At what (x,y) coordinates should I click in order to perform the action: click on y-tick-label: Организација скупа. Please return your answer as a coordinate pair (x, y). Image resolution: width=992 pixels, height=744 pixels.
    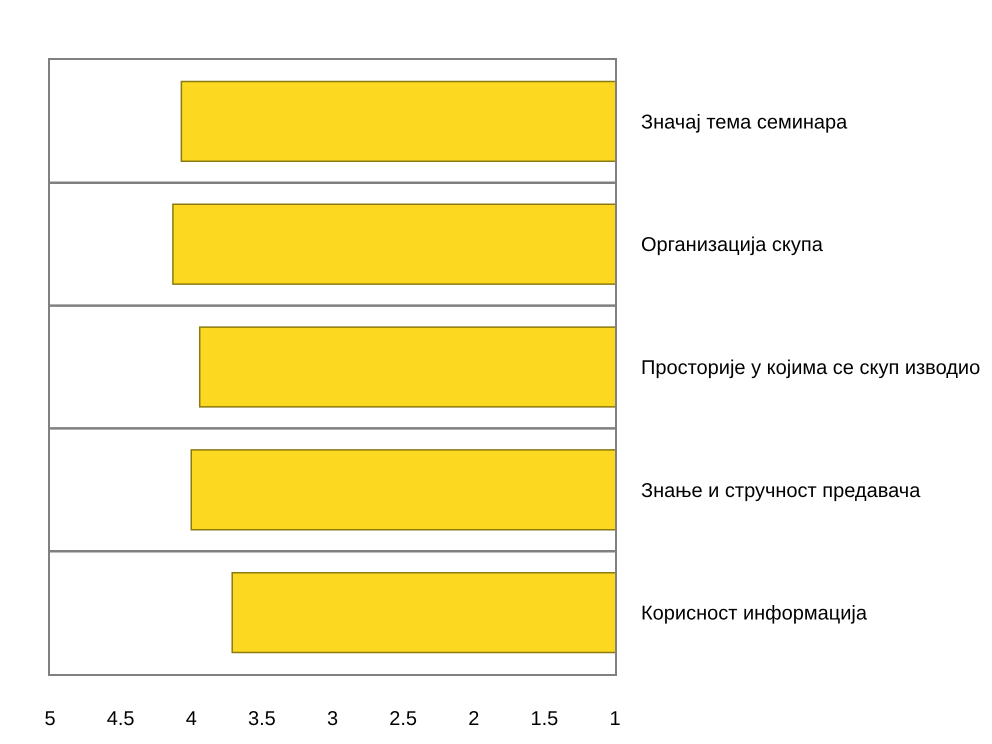
    Looking at the image, I should click on (732, 245).